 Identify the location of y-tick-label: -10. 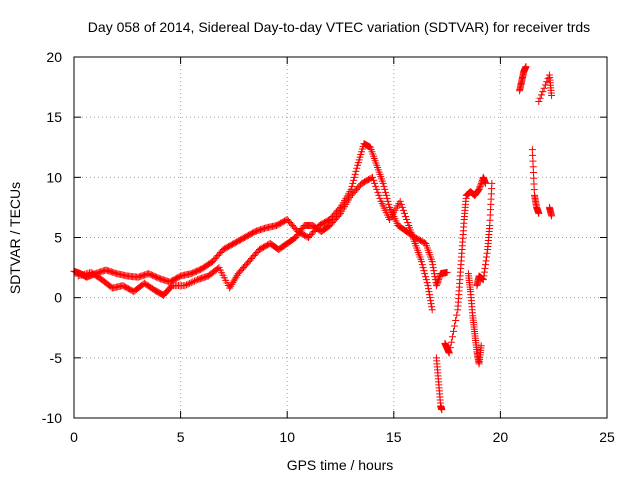
(52, 418).